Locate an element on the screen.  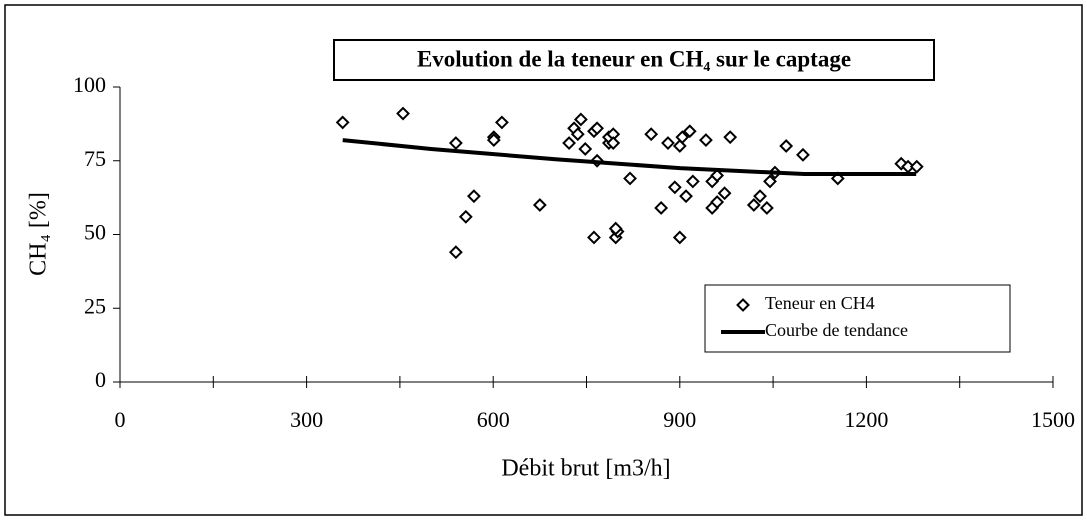
y-axis-label: CH₄ [%] is located at coordinates (39, 234).